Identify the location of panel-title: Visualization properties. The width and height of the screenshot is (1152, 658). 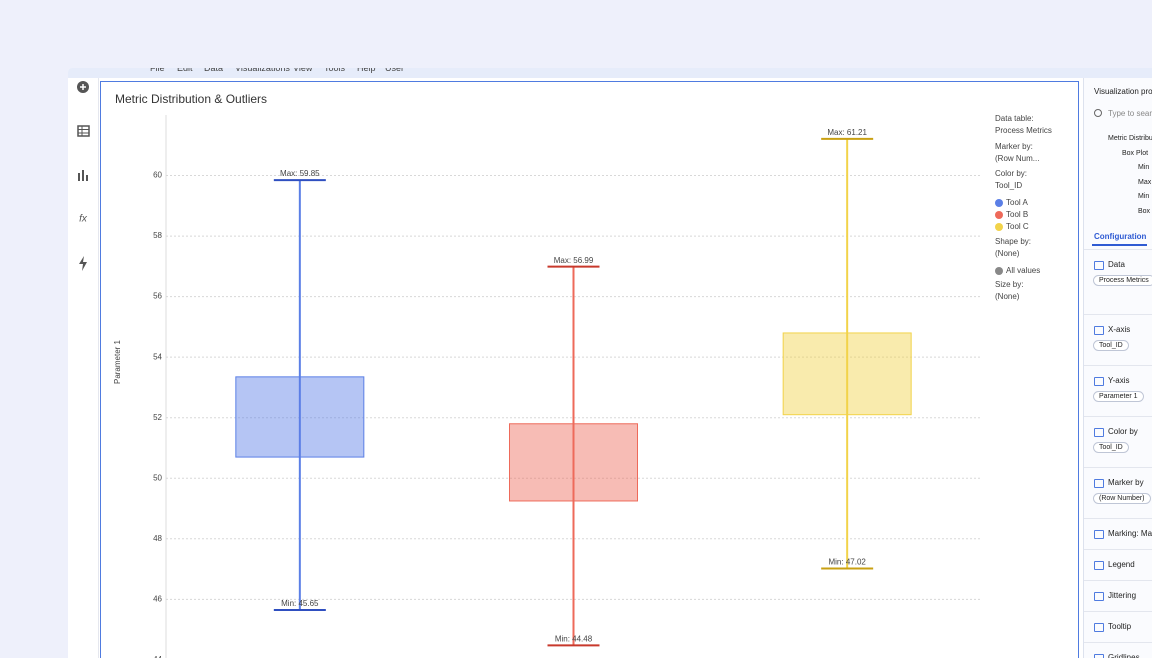
(1123, 91).